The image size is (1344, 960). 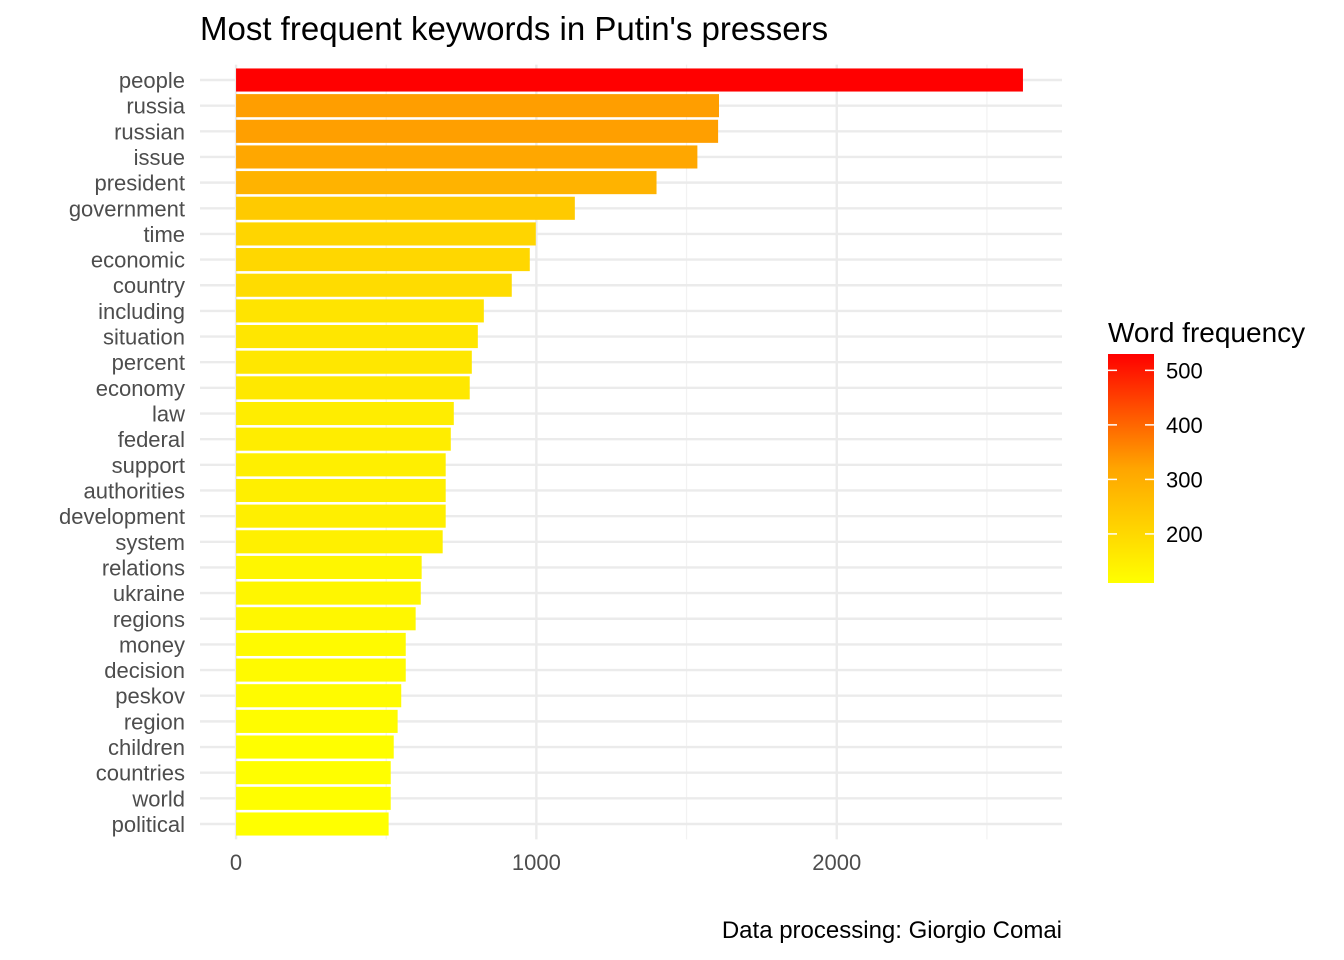 What do you see at coordinates (139, 183) in the screenshot?
I see `y-tick-label: president` at bounding box center [139, 183].